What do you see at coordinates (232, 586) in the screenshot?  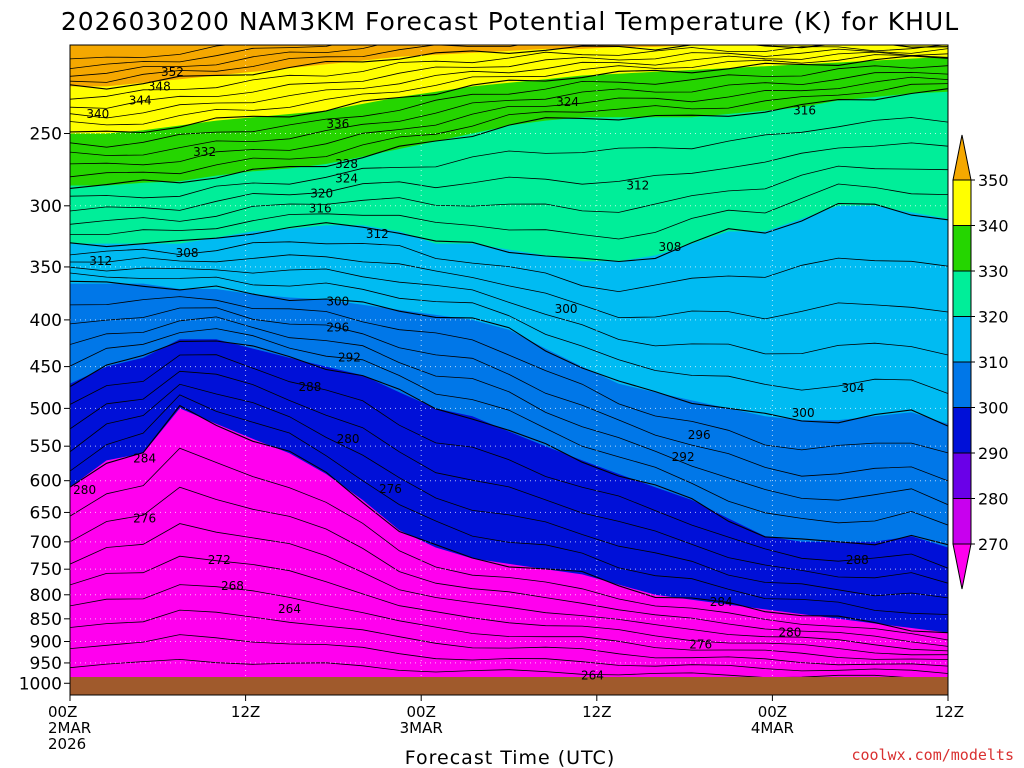 I see `contour-label: 268` at bounding box center [232, 586].